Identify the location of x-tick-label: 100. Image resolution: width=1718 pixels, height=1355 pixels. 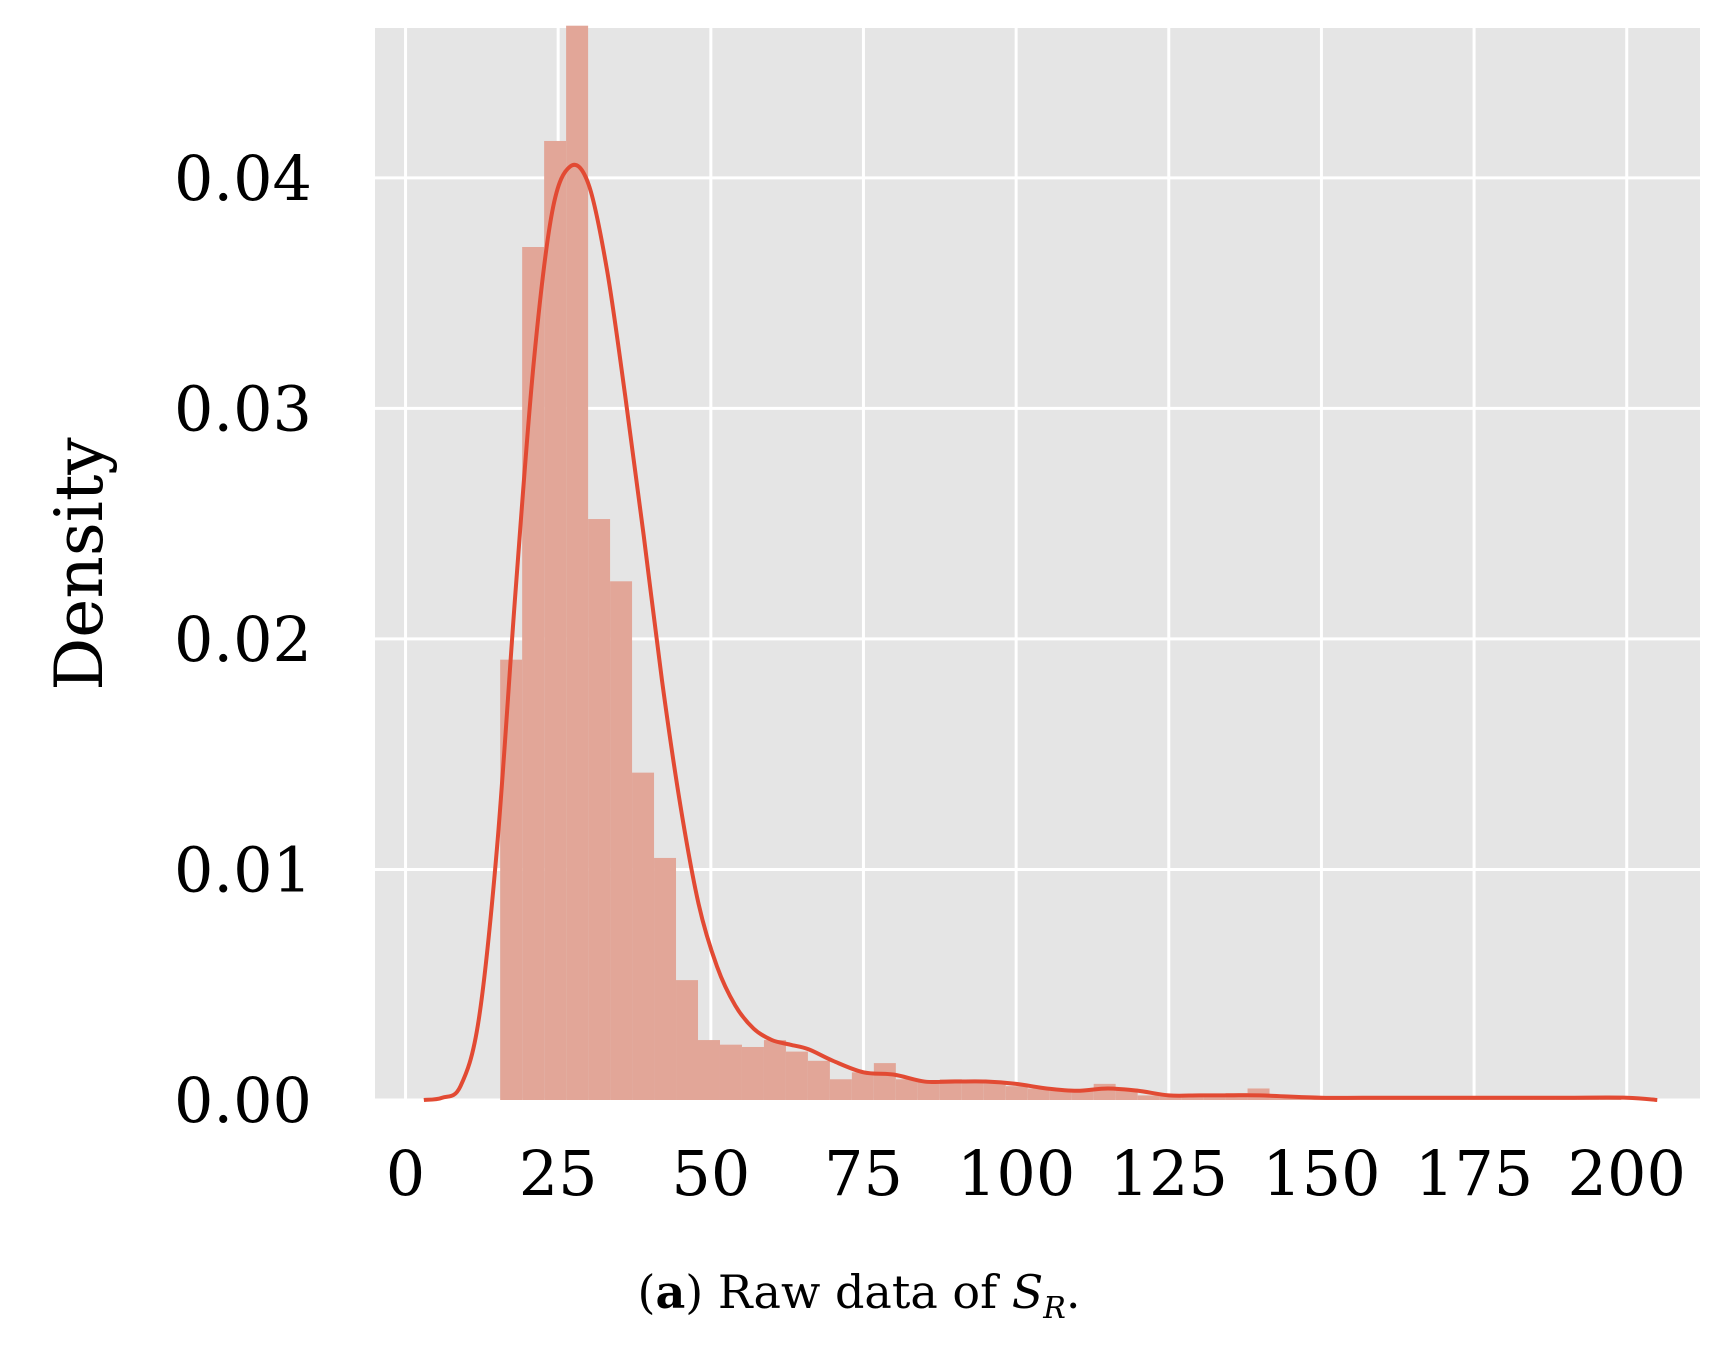
(1016, 1173).